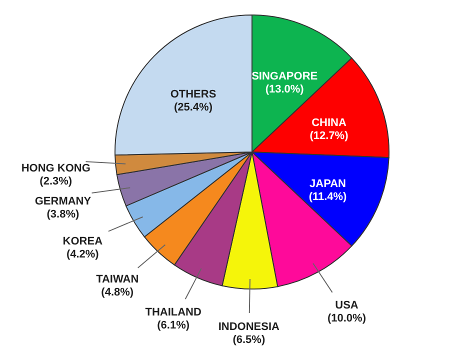 Image resolution: width=472 pixels, height=350 pixels. What do you see at coordinates (193, 94) in the screenshot?
I see `slice-label: OTHERS` at bounding box center [193, 94].